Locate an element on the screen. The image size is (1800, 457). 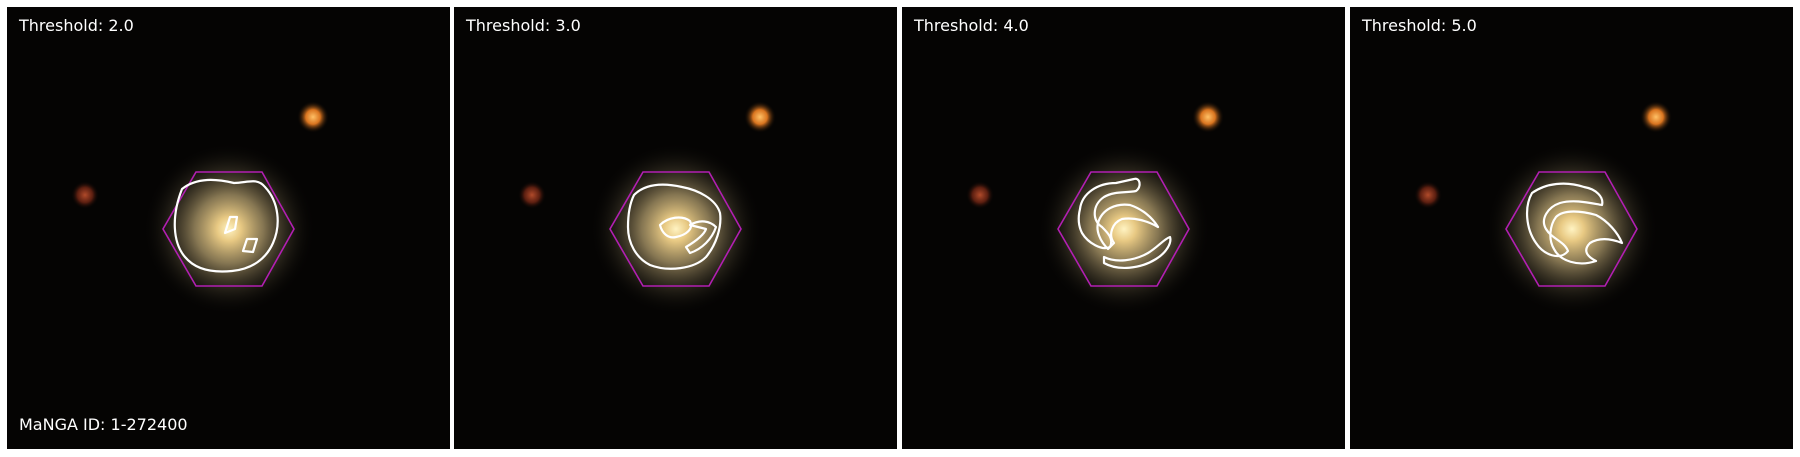
manga-id-label: MaNGA ID: 1-272400 is located at coordinates (103, 424).